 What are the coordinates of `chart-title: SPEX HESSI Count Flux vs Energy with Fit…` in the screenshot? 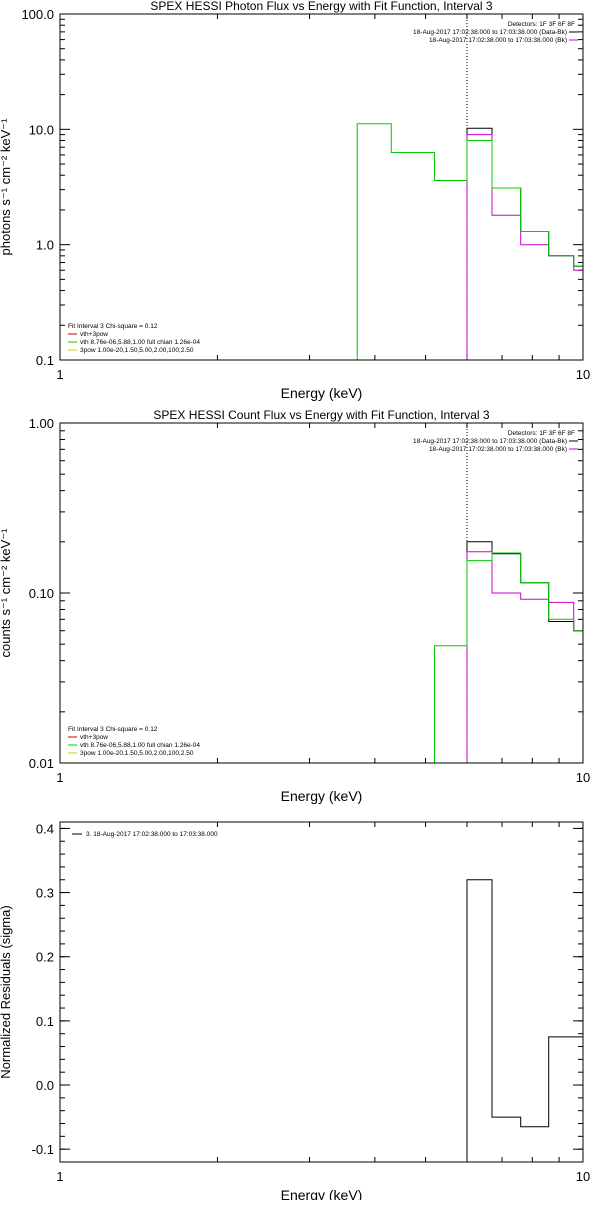 It's located at (321, 415).